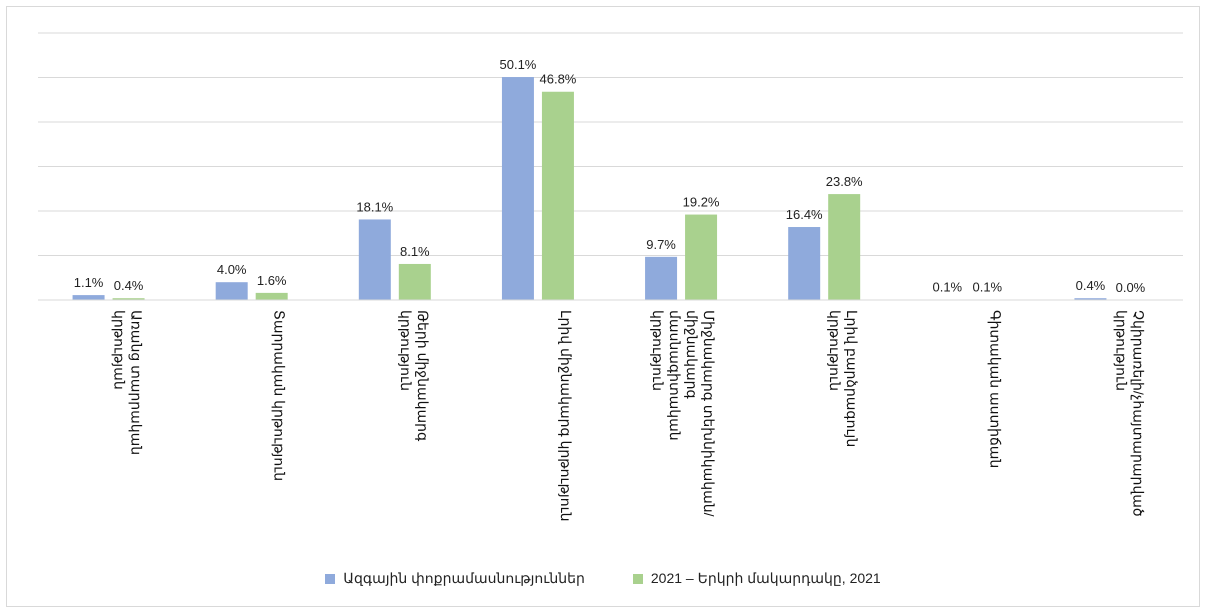  Describe the element at coordinates (701, 202) in the screenshot. I see `data-label: 19.2%` at that location.